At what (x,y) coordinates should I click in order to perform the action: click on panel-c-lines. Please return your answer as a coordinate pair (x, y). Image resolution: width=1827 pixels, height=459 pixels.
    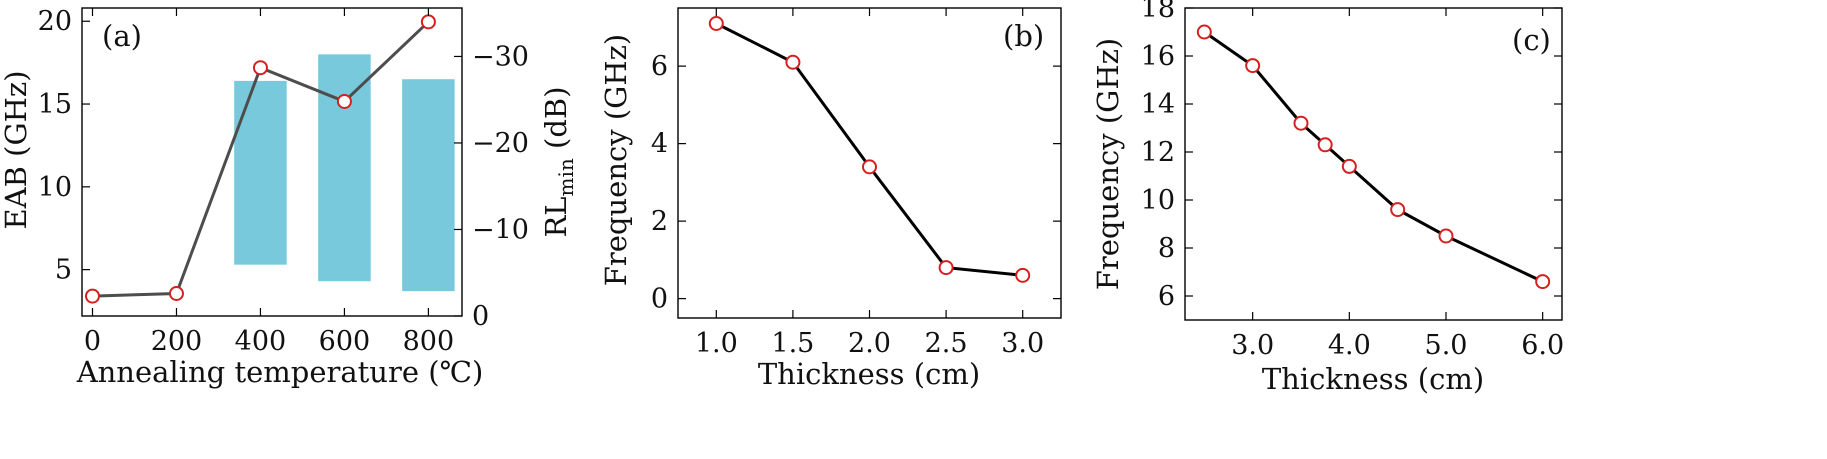
    Looking at the image, I should click on (1373, 156).